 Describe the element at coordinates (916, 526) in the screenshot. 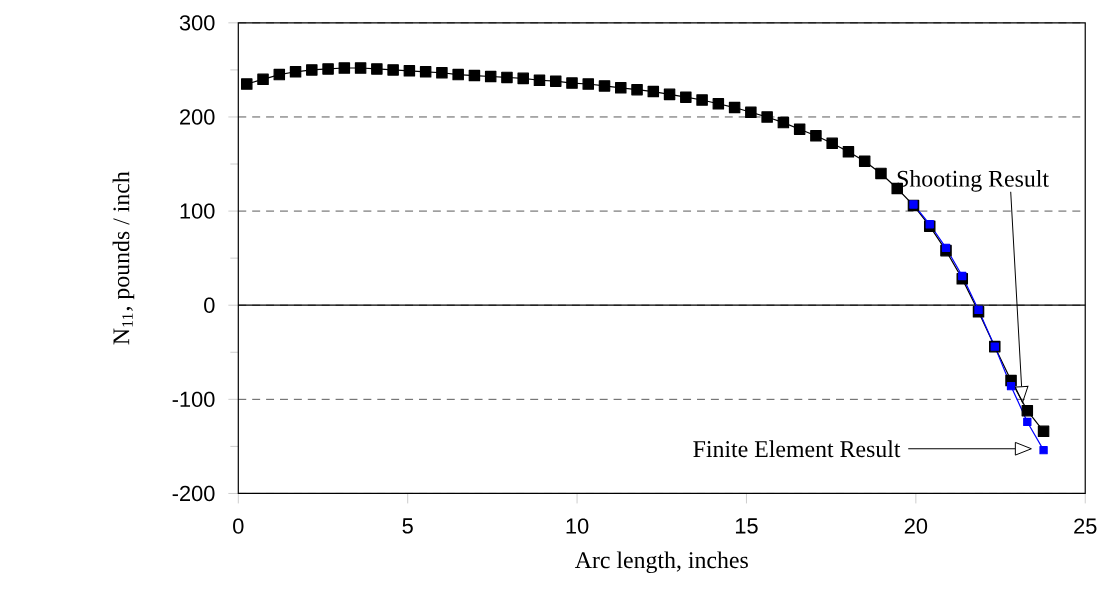

I see `x-tick-label: 20` at that location.